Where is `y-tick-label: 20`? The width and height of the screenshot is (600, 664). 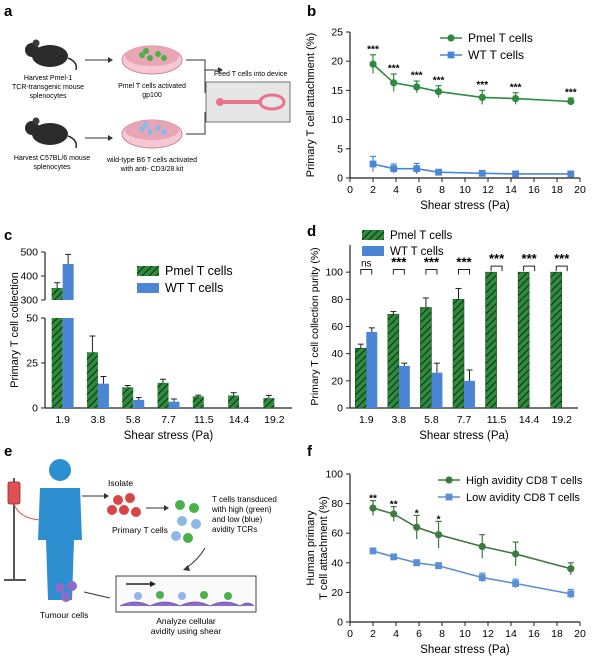 y-tick-label: 20 is located at coordinates (337, 62).